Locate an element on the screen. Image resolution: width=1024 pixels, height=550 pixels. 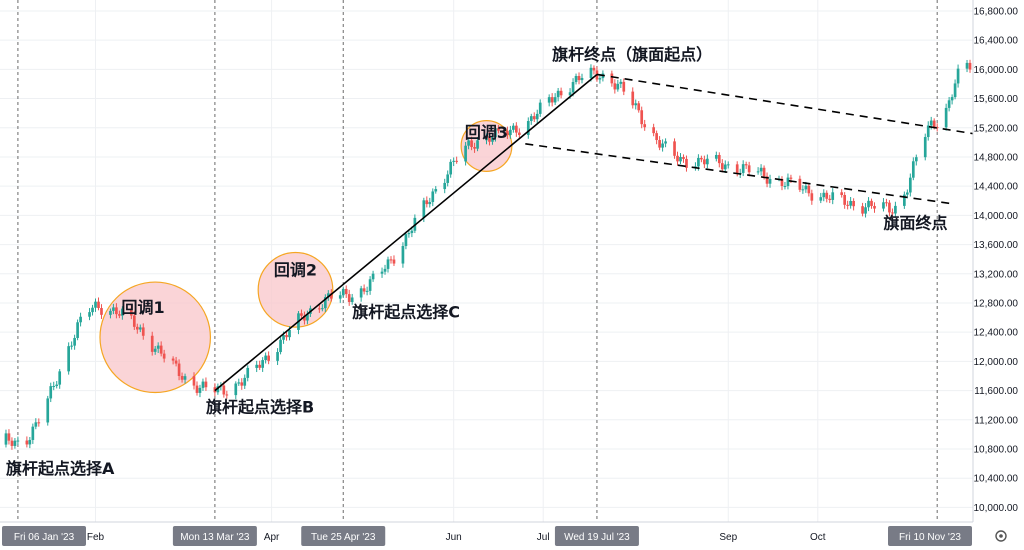
y-tick-label: 13,600.00 is located at coordinates (996, 245).